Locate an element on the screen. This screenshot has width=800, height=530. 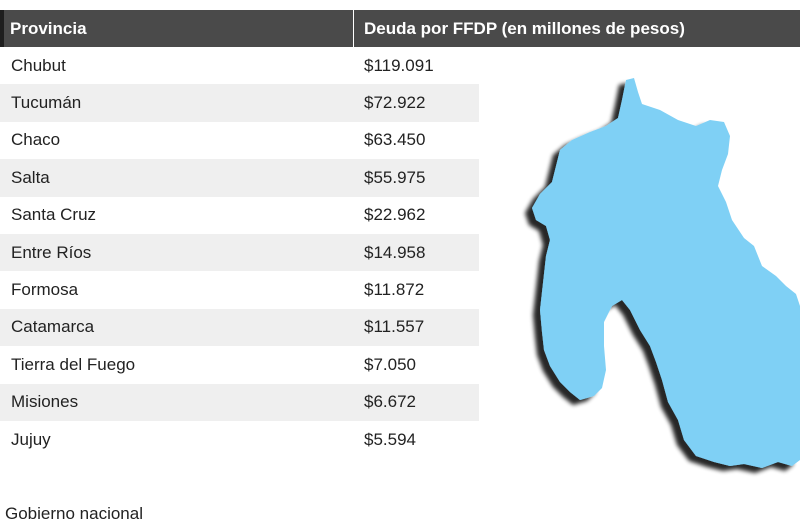
cell-provincia: Formosa is located at coordinates (45, 290).